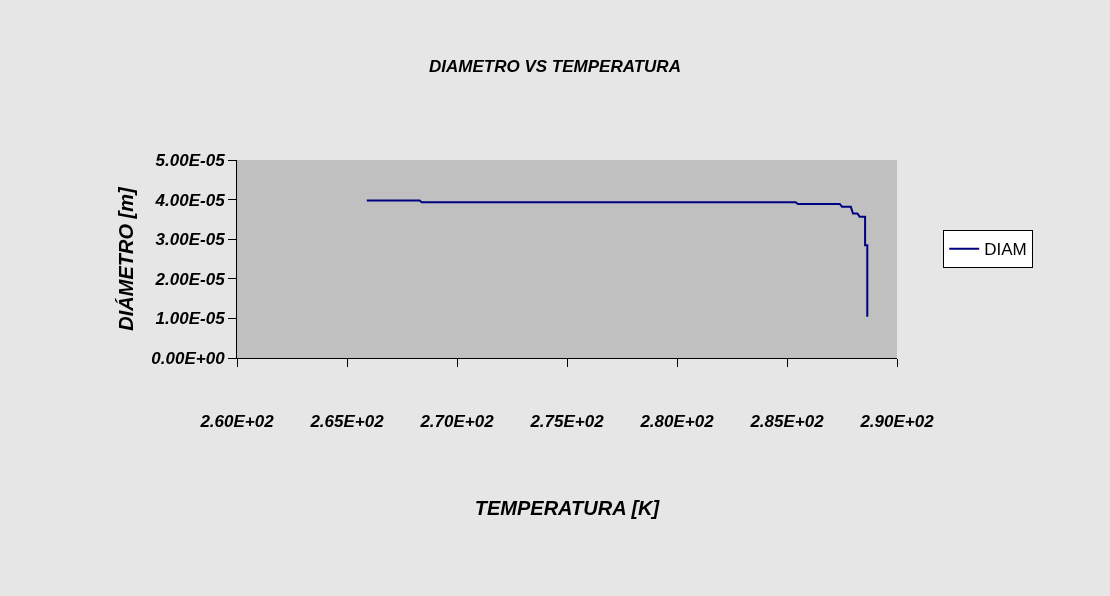 Image resolution: width=1110 pixels, height=596 pixels. I want to click on x-tick-label: 2.80E+02, so click(677, 422).